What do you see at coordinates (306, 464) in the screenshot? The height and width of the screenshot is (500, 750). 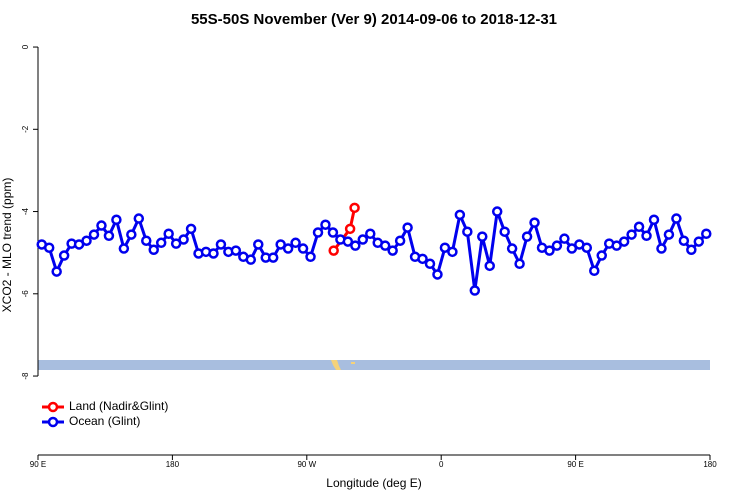 I see `x-tick-label: 90 W` at bounding box center [306, 464].